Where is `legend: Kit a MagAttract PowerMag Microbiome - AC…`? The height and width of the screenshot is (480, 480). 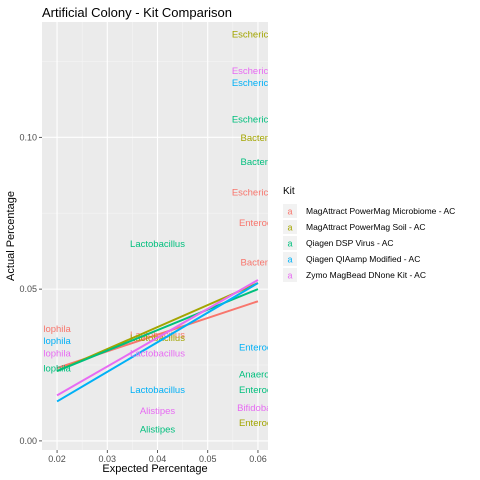 legend: Kit a MagAttract PowerMag Microbiome - AC… is located at coordinates (369, 234).